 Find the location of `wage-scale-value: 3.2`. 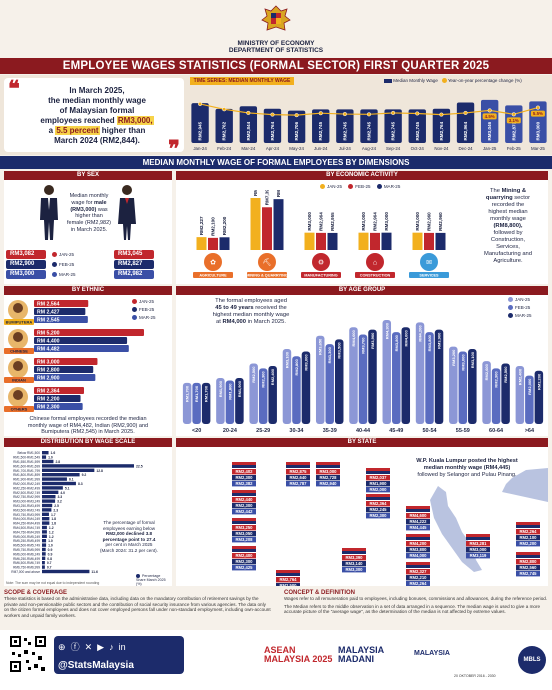

wage-scale-value: 3.2 is located at coordinates (59, 502).